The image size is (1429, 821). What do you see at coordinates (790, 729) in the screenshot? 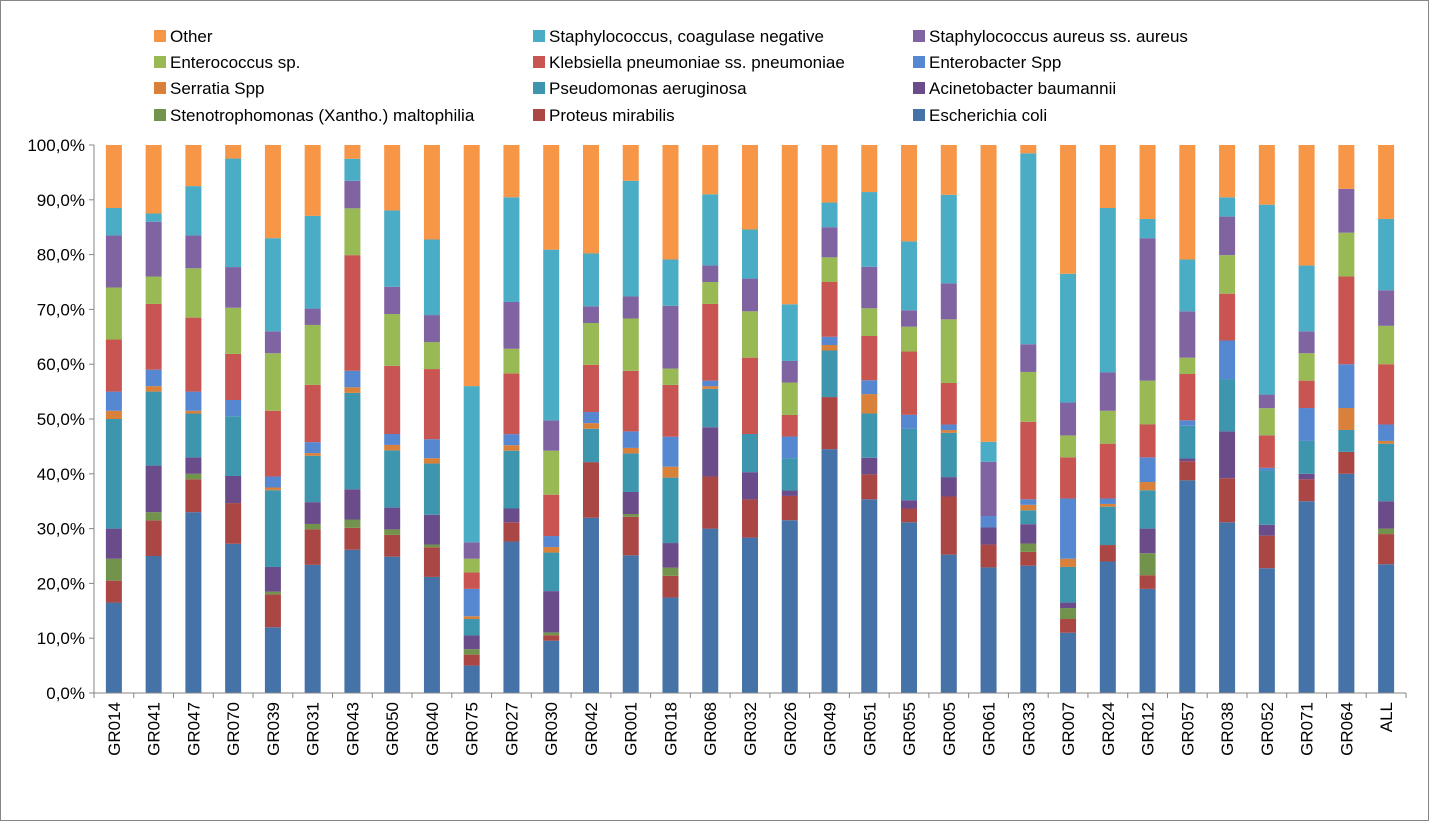
I see `x-tick-label-gr026: GR026` at bounding box center [790, 729].